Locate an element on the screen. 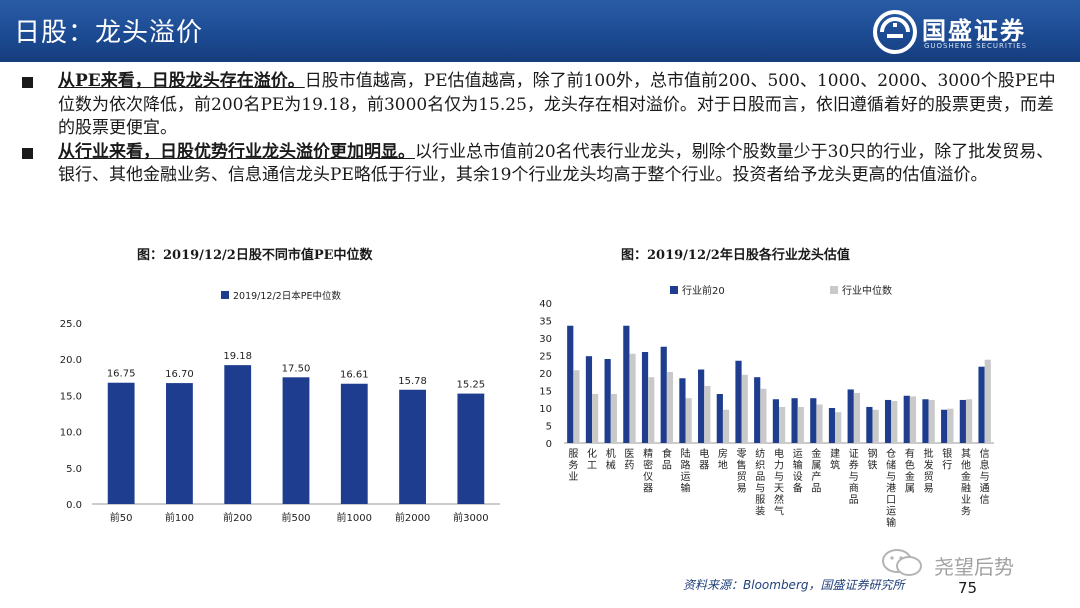  data-label: 16.70 is located at coordinates (179, 374).